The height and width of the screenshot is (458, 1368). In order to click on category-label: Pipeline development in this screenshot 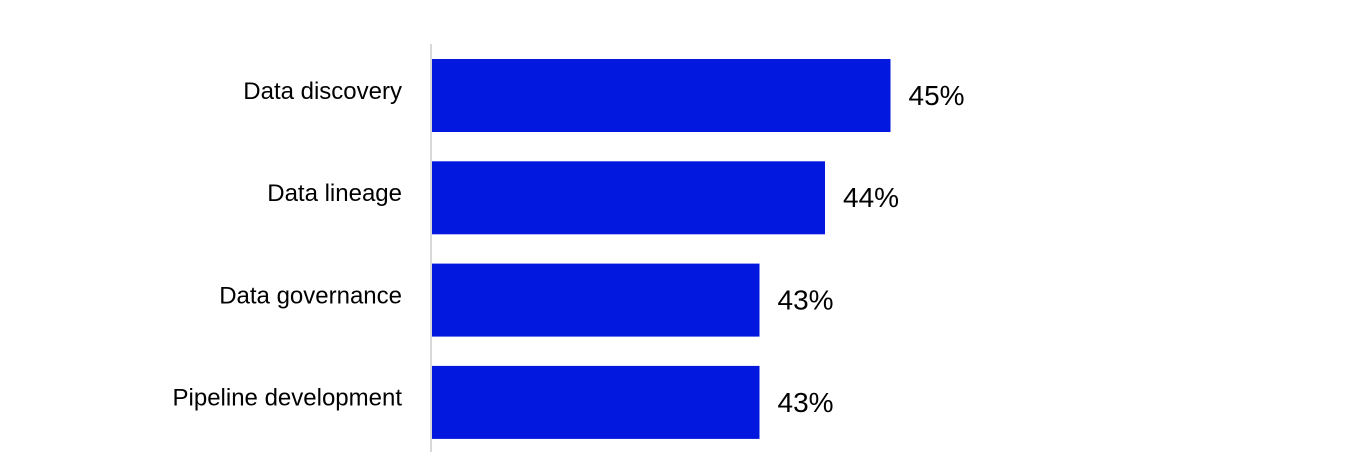, I will do `click(288, 398)`.